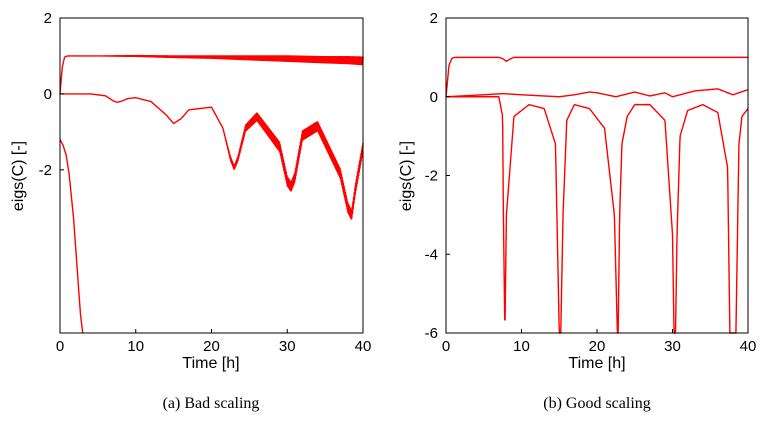 Image resolution: width=761 pixels, height=421 pixels. I want to click on y-tick-label: -6, so click(431, 333).